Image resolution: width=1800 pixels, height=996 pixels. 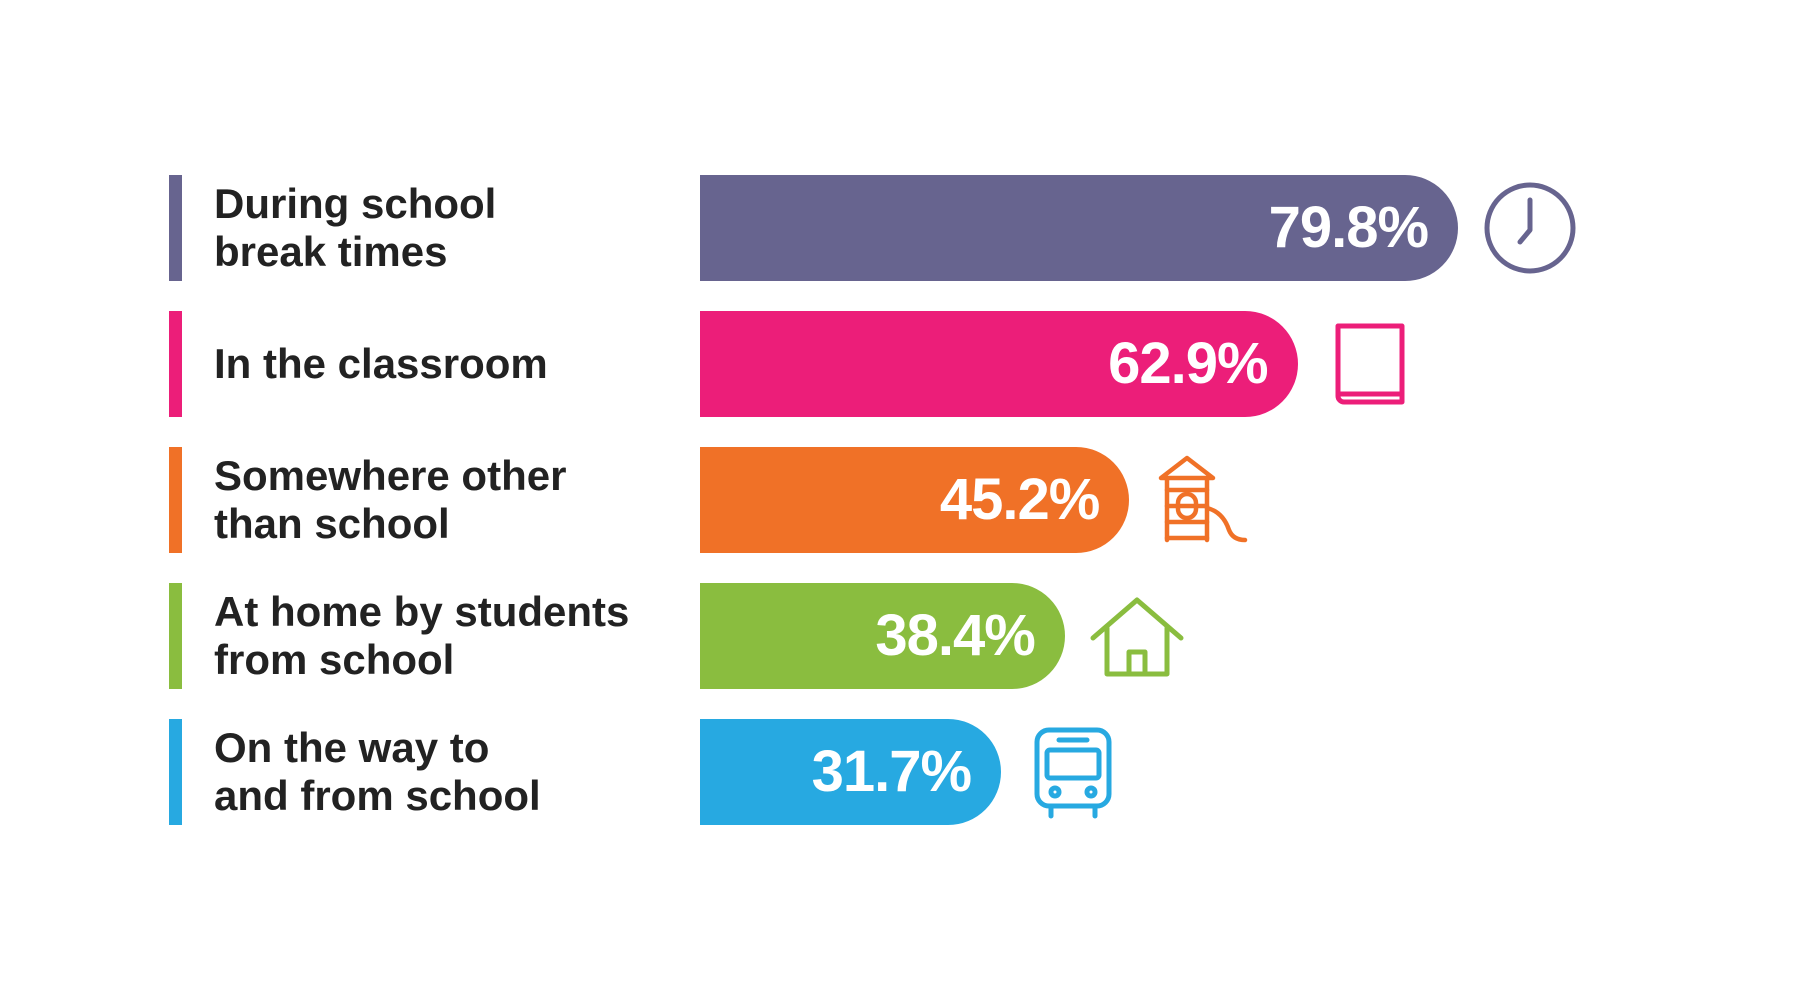 What do you see at coordinates (1188, 363) in the screenshot?
I see `bar-value-label: 62.9%` at bounding box center [1188, 363].